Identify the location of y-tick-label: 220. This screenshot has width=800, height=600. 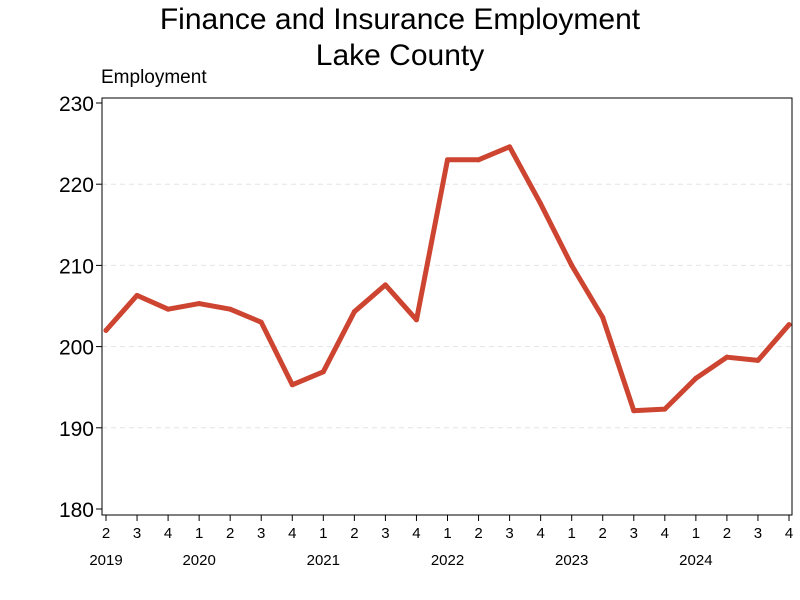
(76, 185).